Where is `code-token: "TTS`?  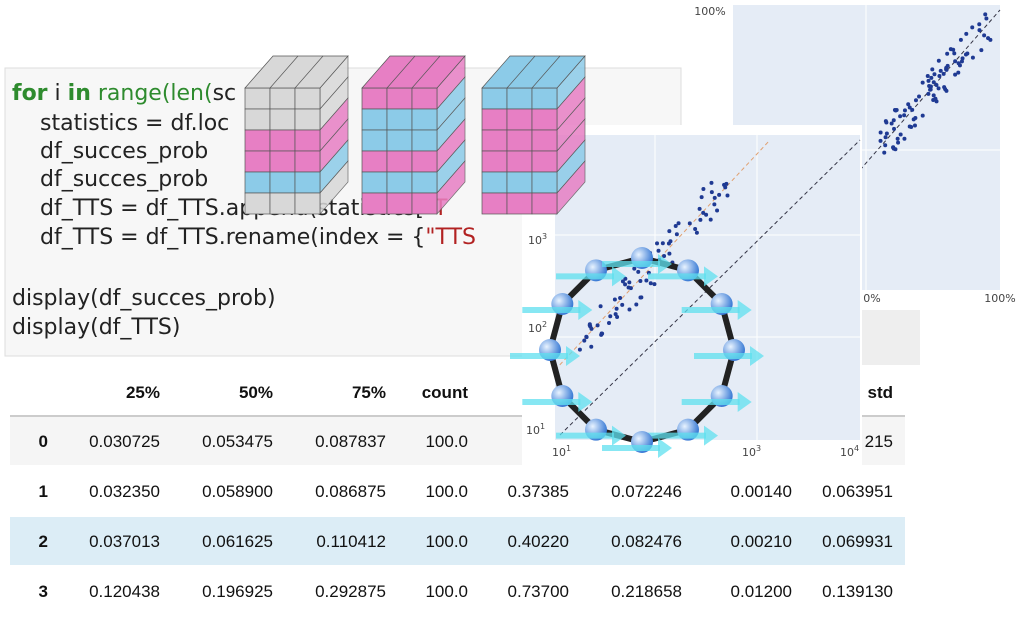 code-token: "TTS is located at coordinates (450, 237).